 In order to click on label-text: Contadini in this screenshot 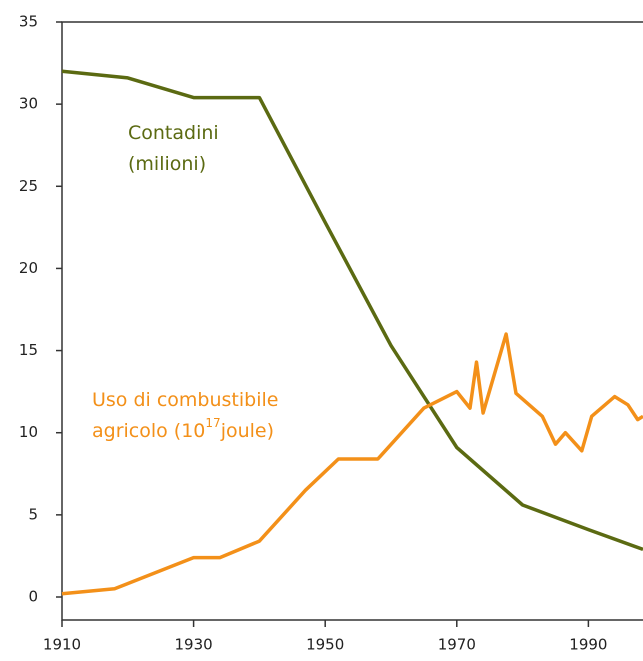, I will do `click(173, 133)`.